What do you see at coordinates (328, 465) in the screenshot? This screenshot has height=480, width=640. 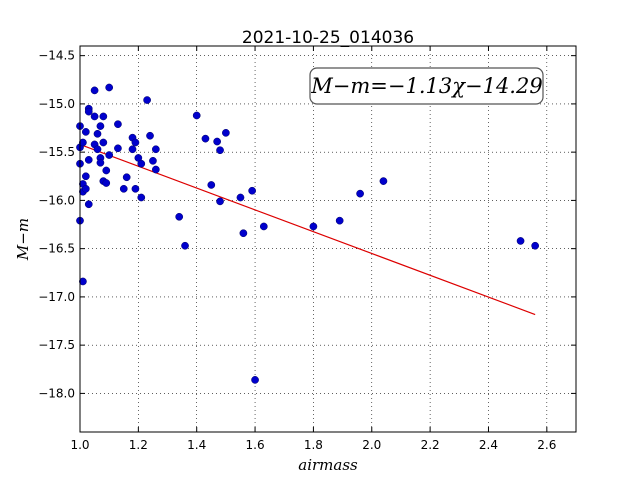 I see `x-axis-label: airmass` at bounding box center [328, 465].